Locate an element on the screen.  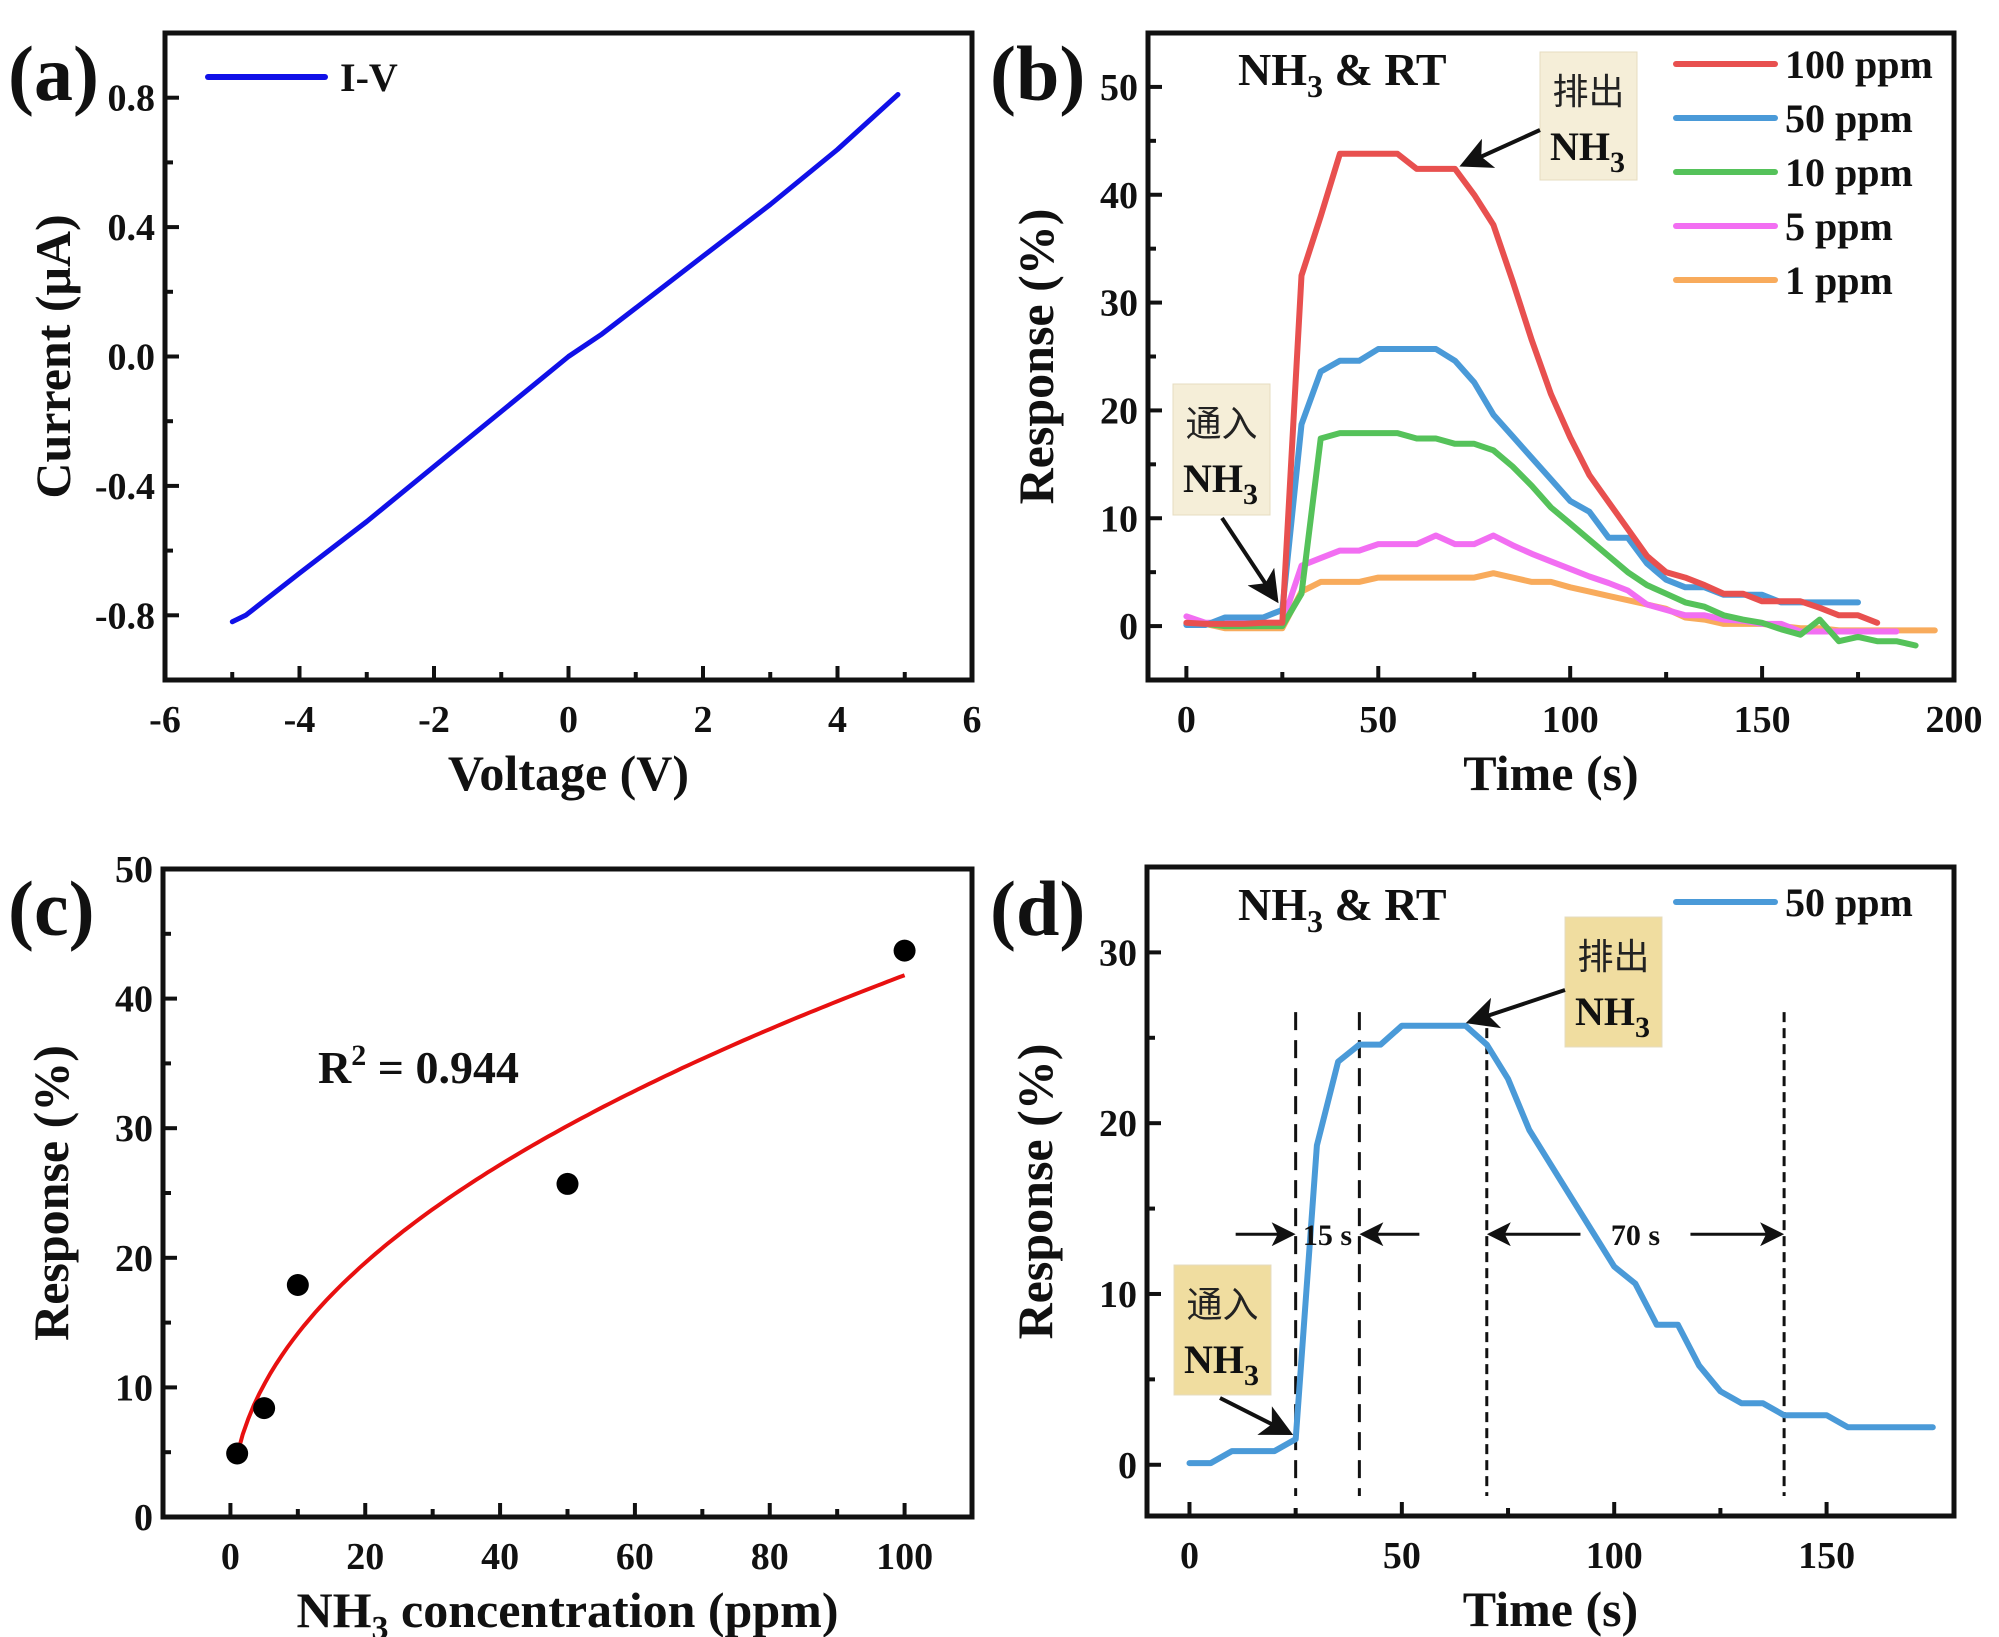
fit-curve is located at coordinates (570, 1214).